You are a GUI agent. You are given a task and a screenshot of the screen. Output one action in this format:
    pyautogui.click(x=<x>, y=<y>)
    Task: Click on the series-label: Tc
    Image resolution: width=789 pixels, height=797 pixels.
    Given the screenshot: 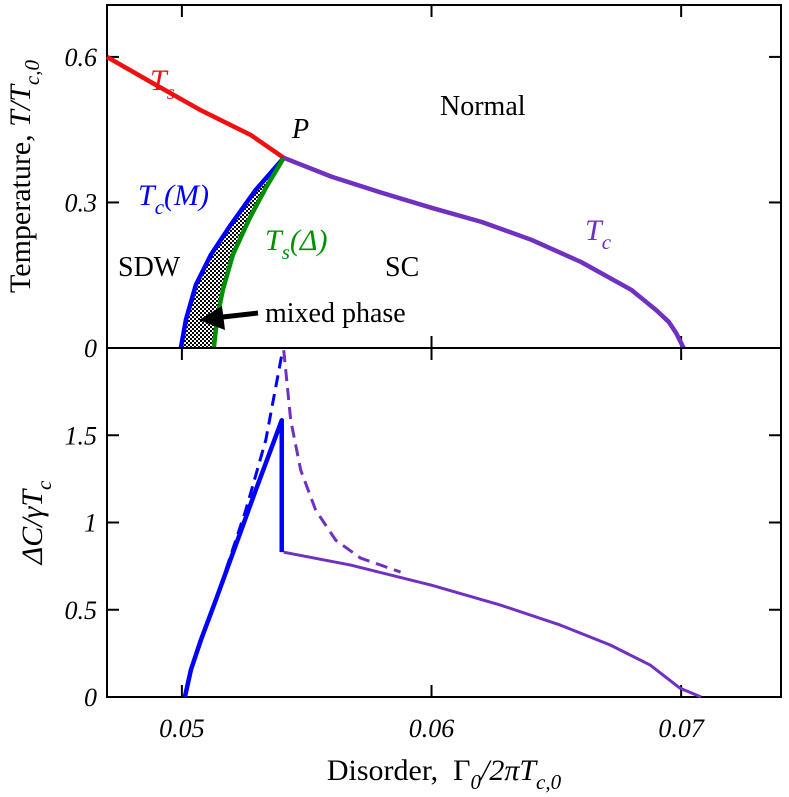 What is the action you would take?
    pyautogui.click(x=598, y=234)
    